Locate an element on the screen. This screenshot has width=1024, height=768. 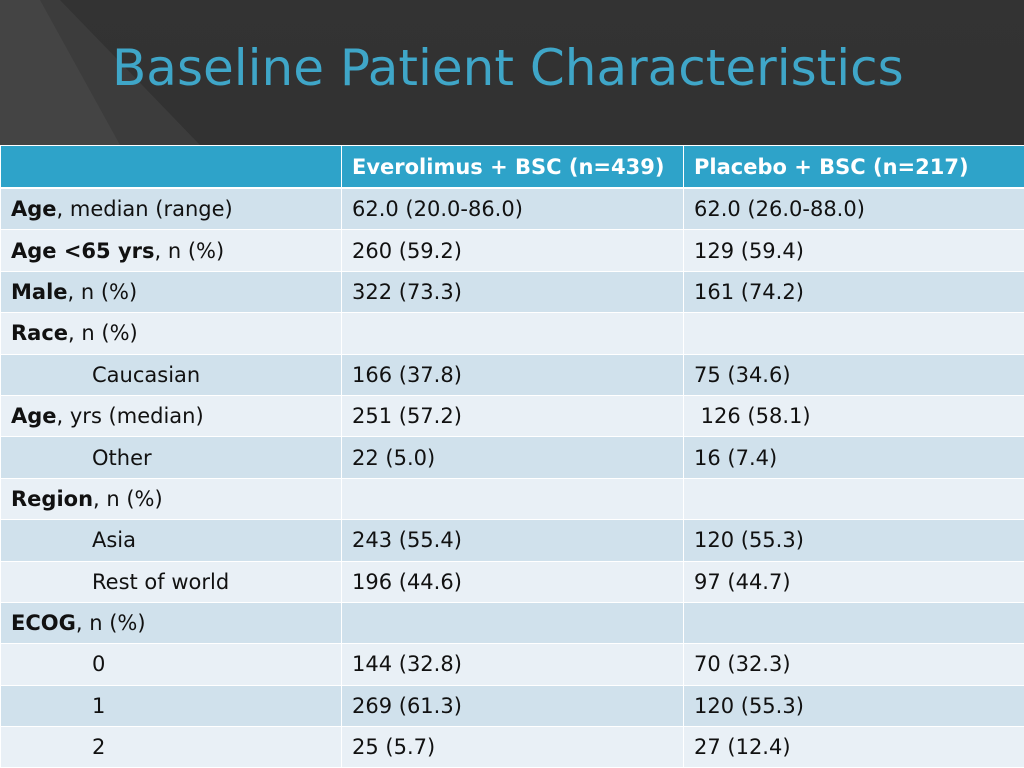
everolimus-value: 322 (73.3) is located at coordinates (512, 292).